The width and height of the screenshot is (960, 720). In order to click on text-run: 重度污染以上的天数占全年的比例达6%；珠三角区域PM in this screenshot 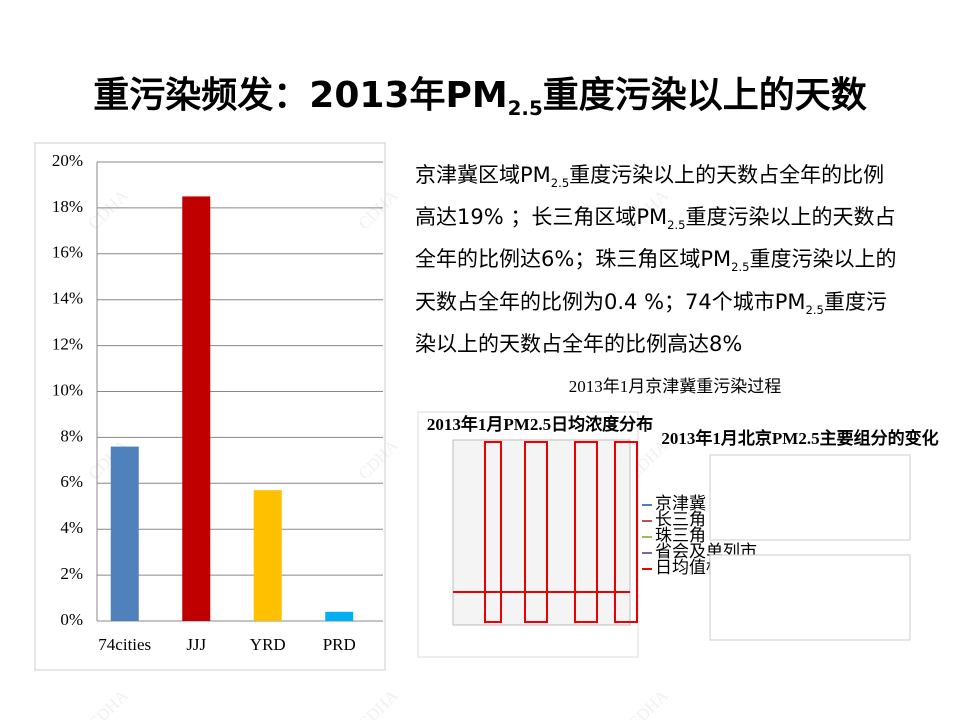, I will do `click(655, 238)`.